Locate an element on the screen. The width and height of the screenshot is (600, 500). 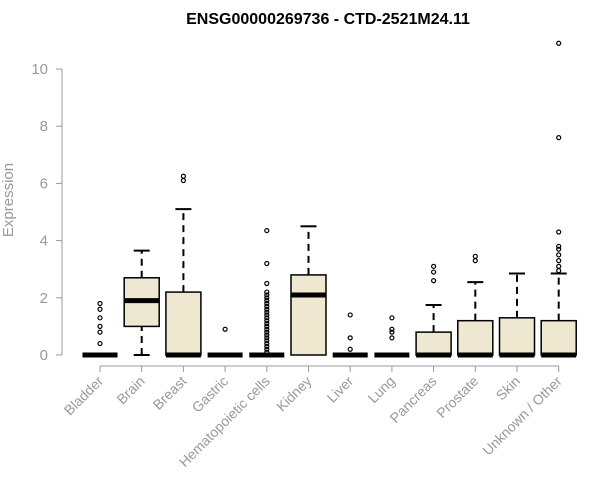
x-tick-label-6: Liver is located at coordinates (340, 389).